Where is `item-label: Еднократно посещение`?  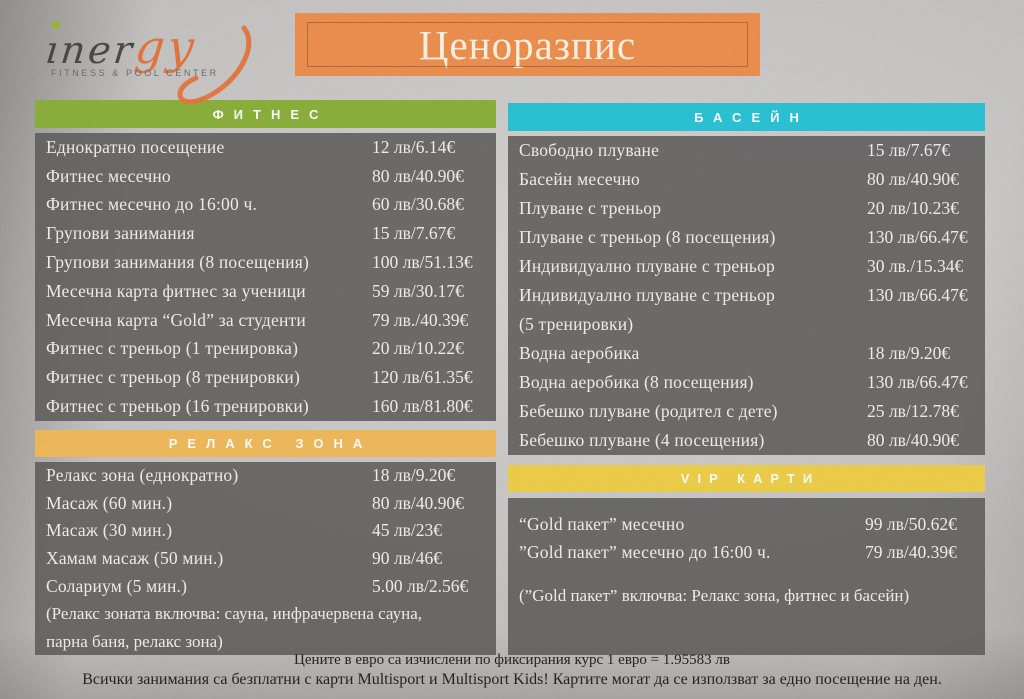 item-label: Еднократно посещение is located at coordinates (135, 146).